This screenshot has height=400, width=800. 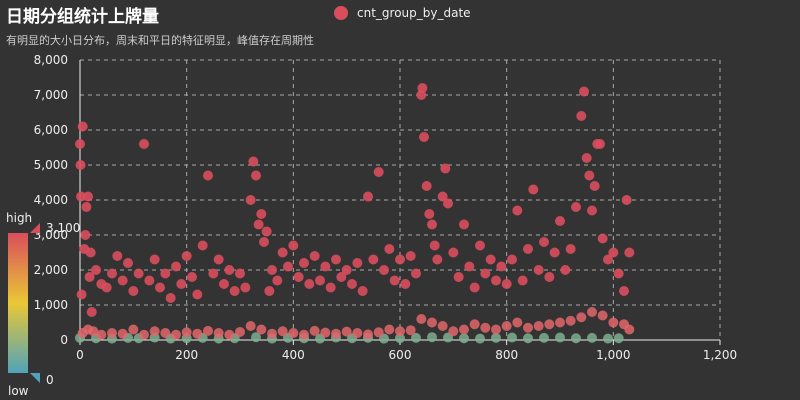 I want to click on visual-map-bottom-handle, so click(x=35, y=378).